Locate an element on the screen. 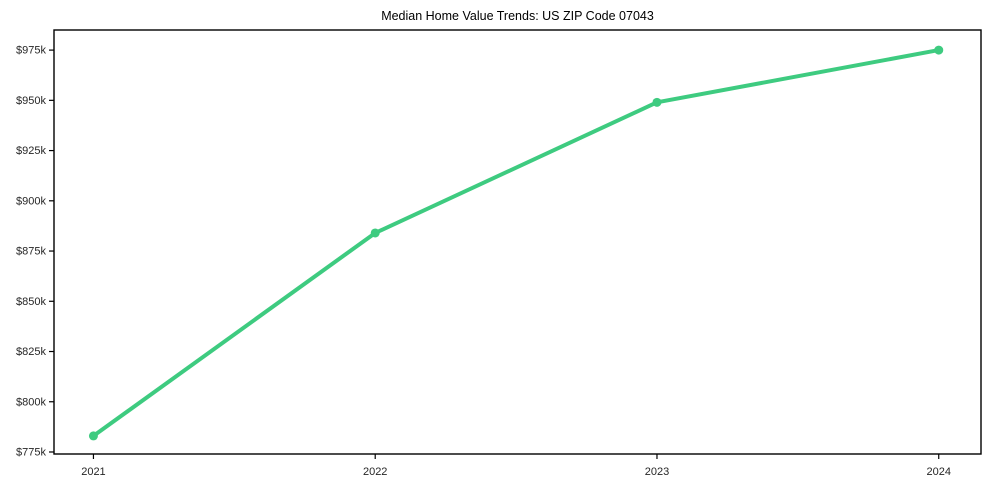 Image resolution: width=990 pixels, height=490 pixels. x-tick-label: 2022 is located at coordinates (375, 472).